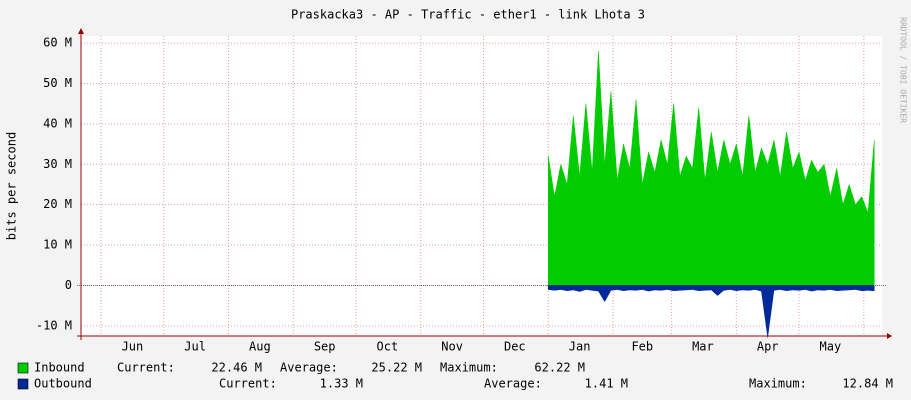 Image resolution: width=911 pixels, height=400 pixels. I want to click on x-axis-arrow, so click(889, 336).